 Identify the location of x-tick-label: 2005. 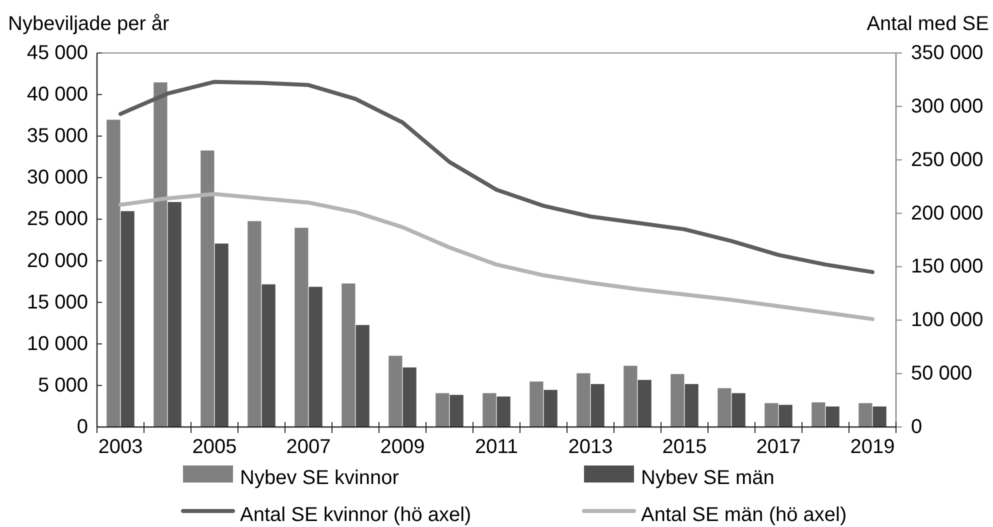
(214, 447).